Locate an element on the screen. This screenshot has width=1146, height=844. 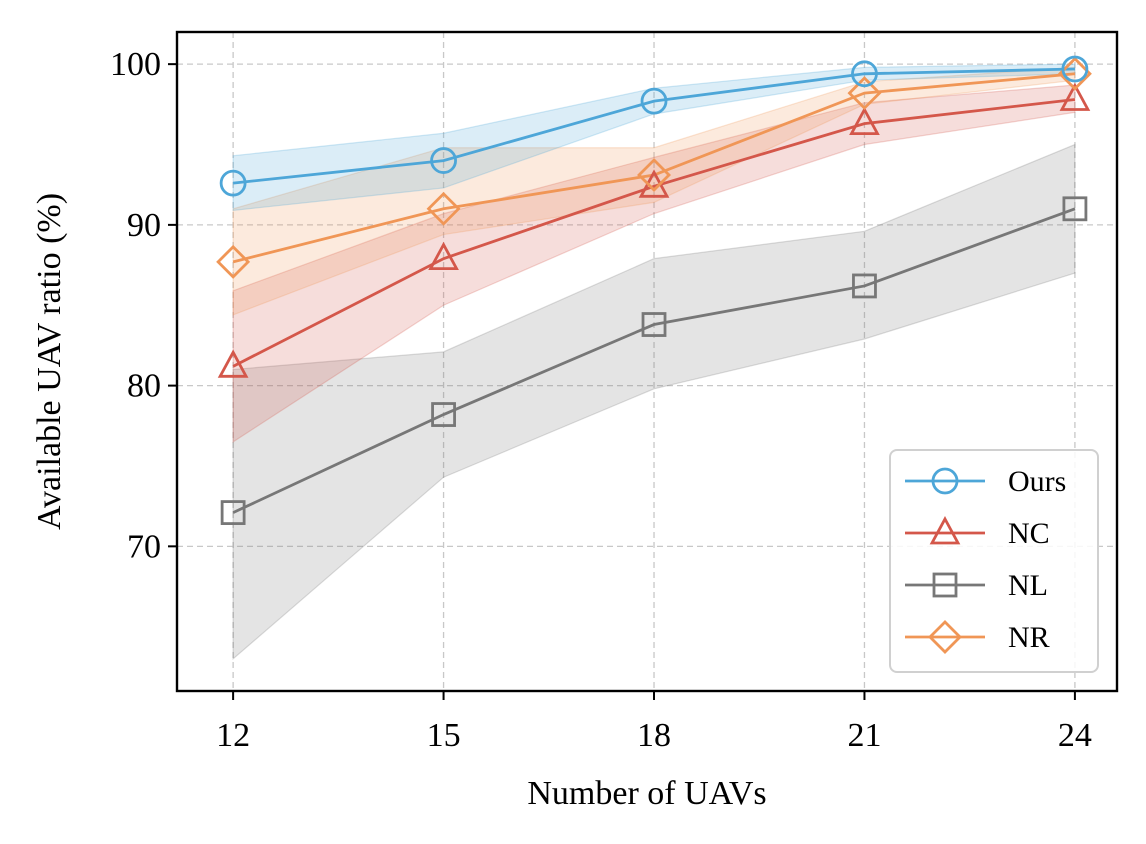
legend-label-nc: NC is located at coordinates (1029, 533).